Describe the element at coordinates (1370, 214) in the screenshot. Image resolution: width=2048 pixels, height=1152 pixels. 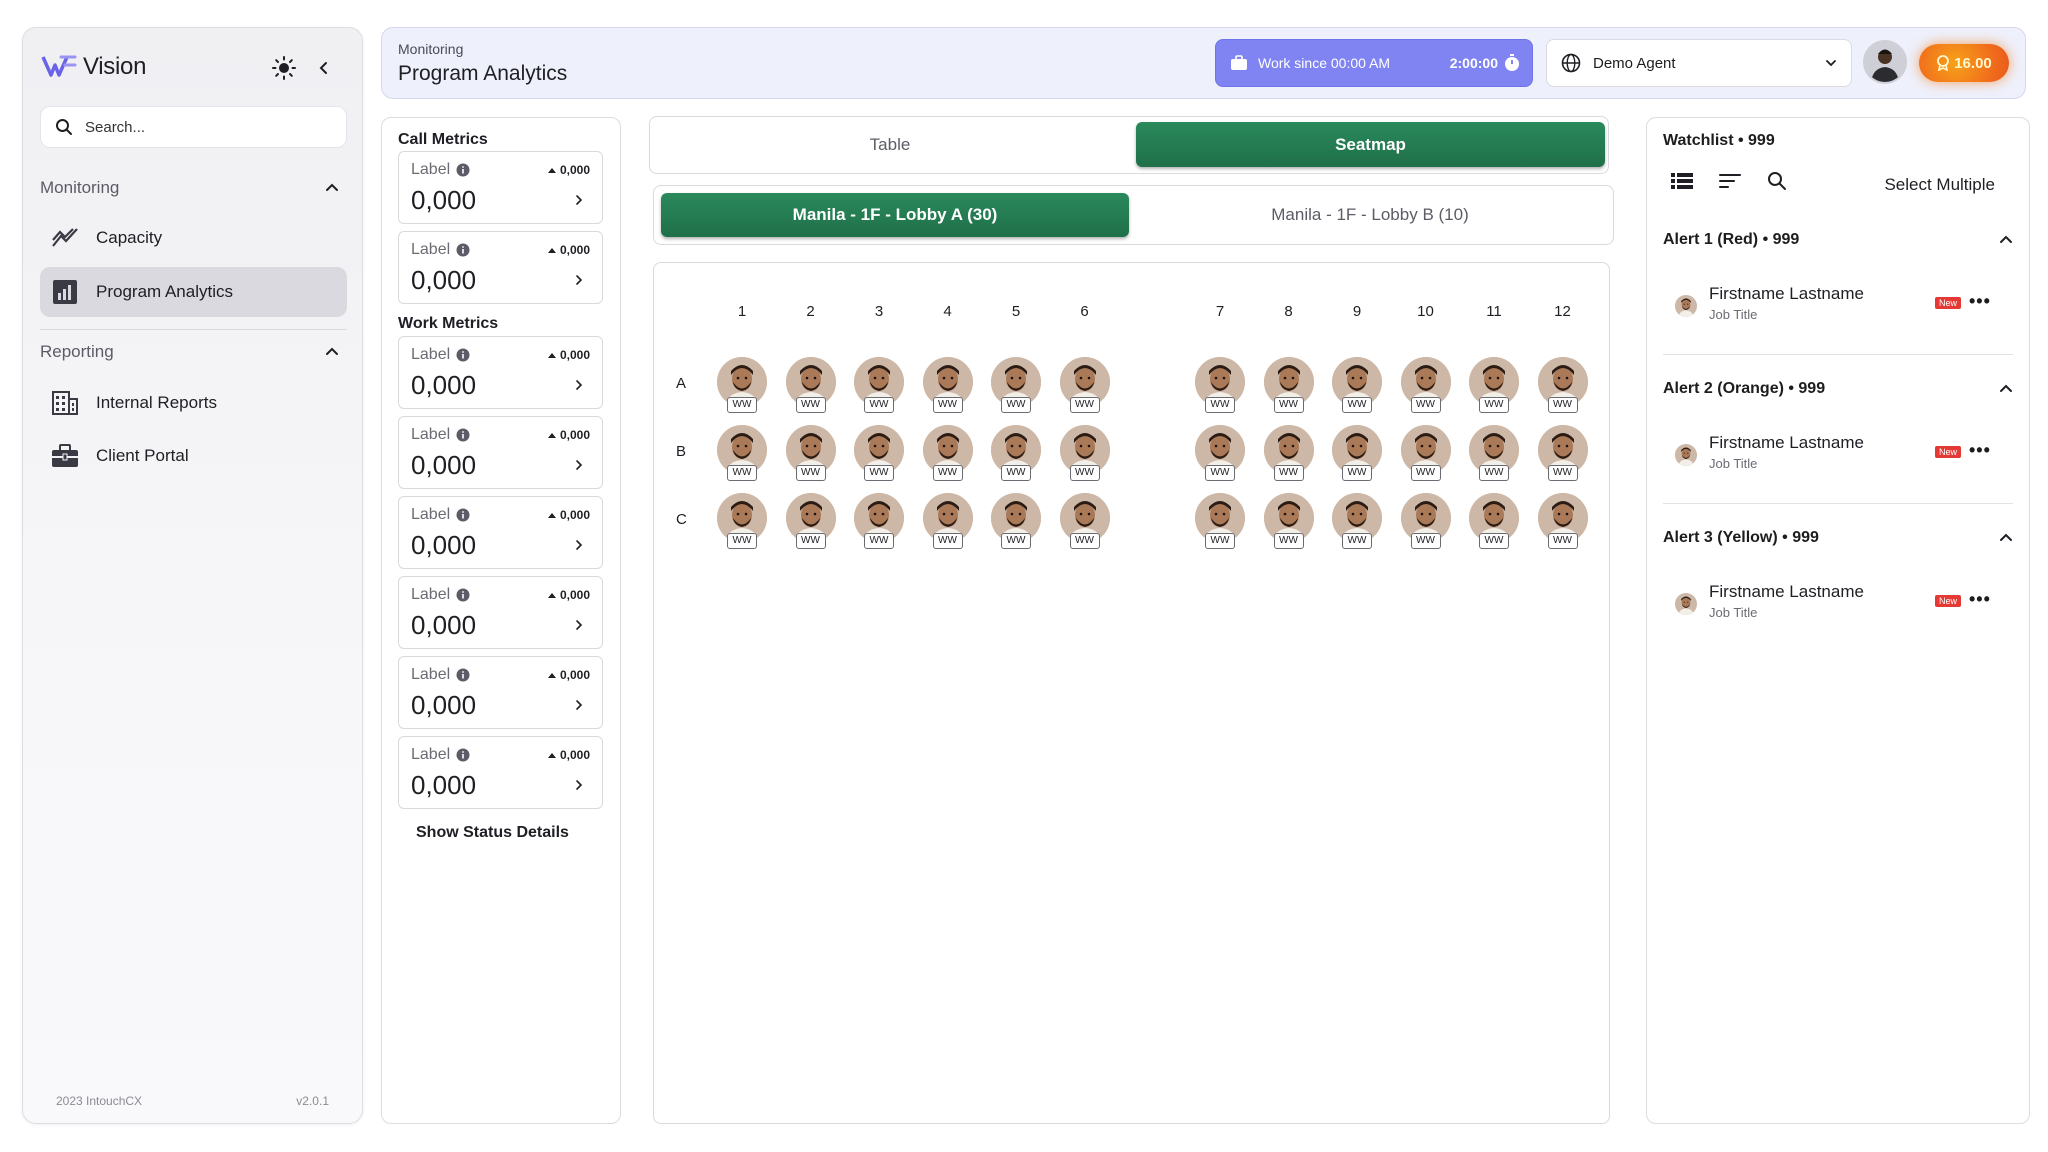
I see `tab-lobby-b: Manila - 1F - Lobby B (10)` at that location.